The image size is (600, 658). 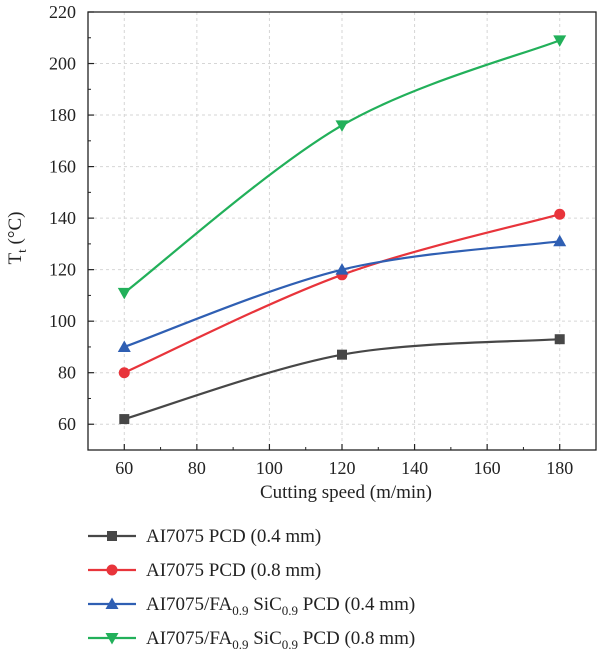 I want to click on y-tick-label: 180, so click(x=62, y=115).